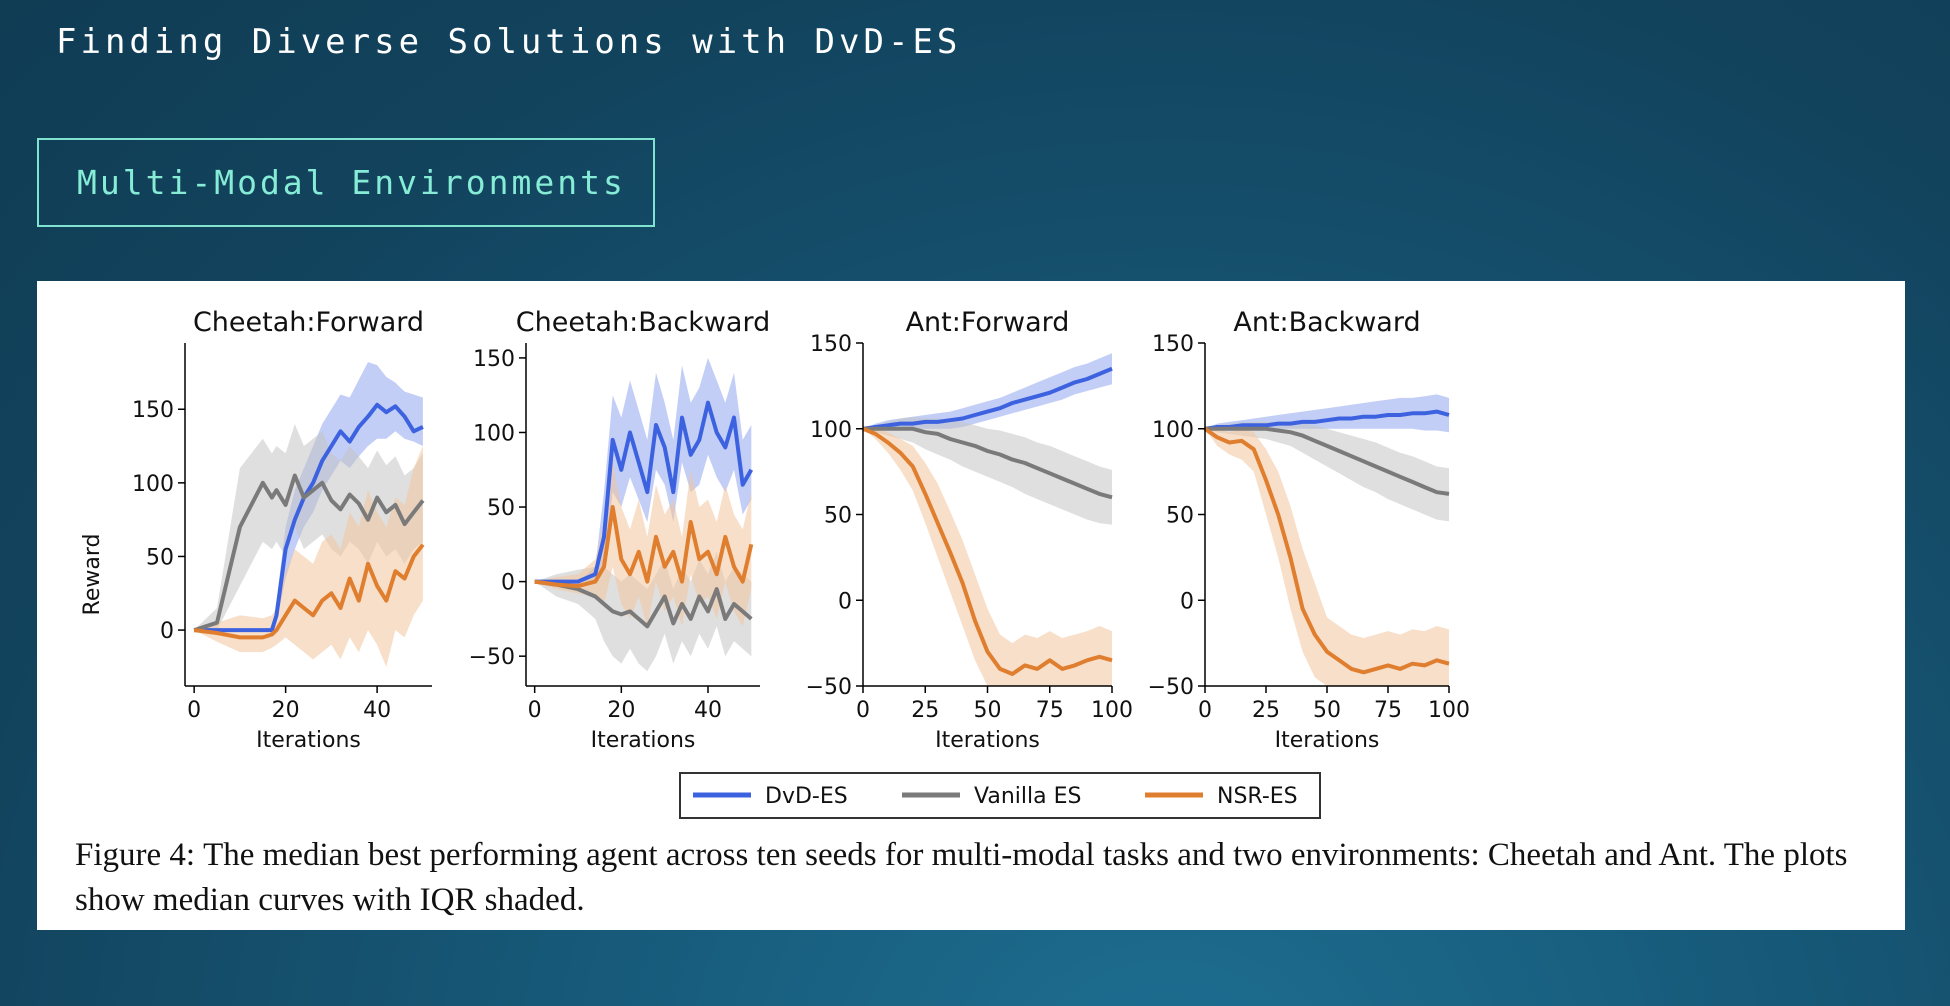 This screenshot has height=1006, width=1950. Describe the element at coordinates (92, 575) in the screenshot. I see `y-axis-label: Reward` at that location.